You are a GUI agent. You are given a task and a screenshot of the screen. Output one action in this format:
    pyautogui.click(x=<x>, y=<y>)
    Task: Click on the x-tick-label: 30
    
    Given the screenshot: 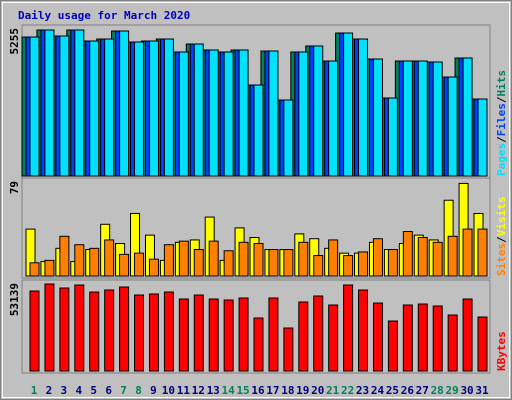 What is the action you would take?
    pyautogui.click(x=466, y=390)
    